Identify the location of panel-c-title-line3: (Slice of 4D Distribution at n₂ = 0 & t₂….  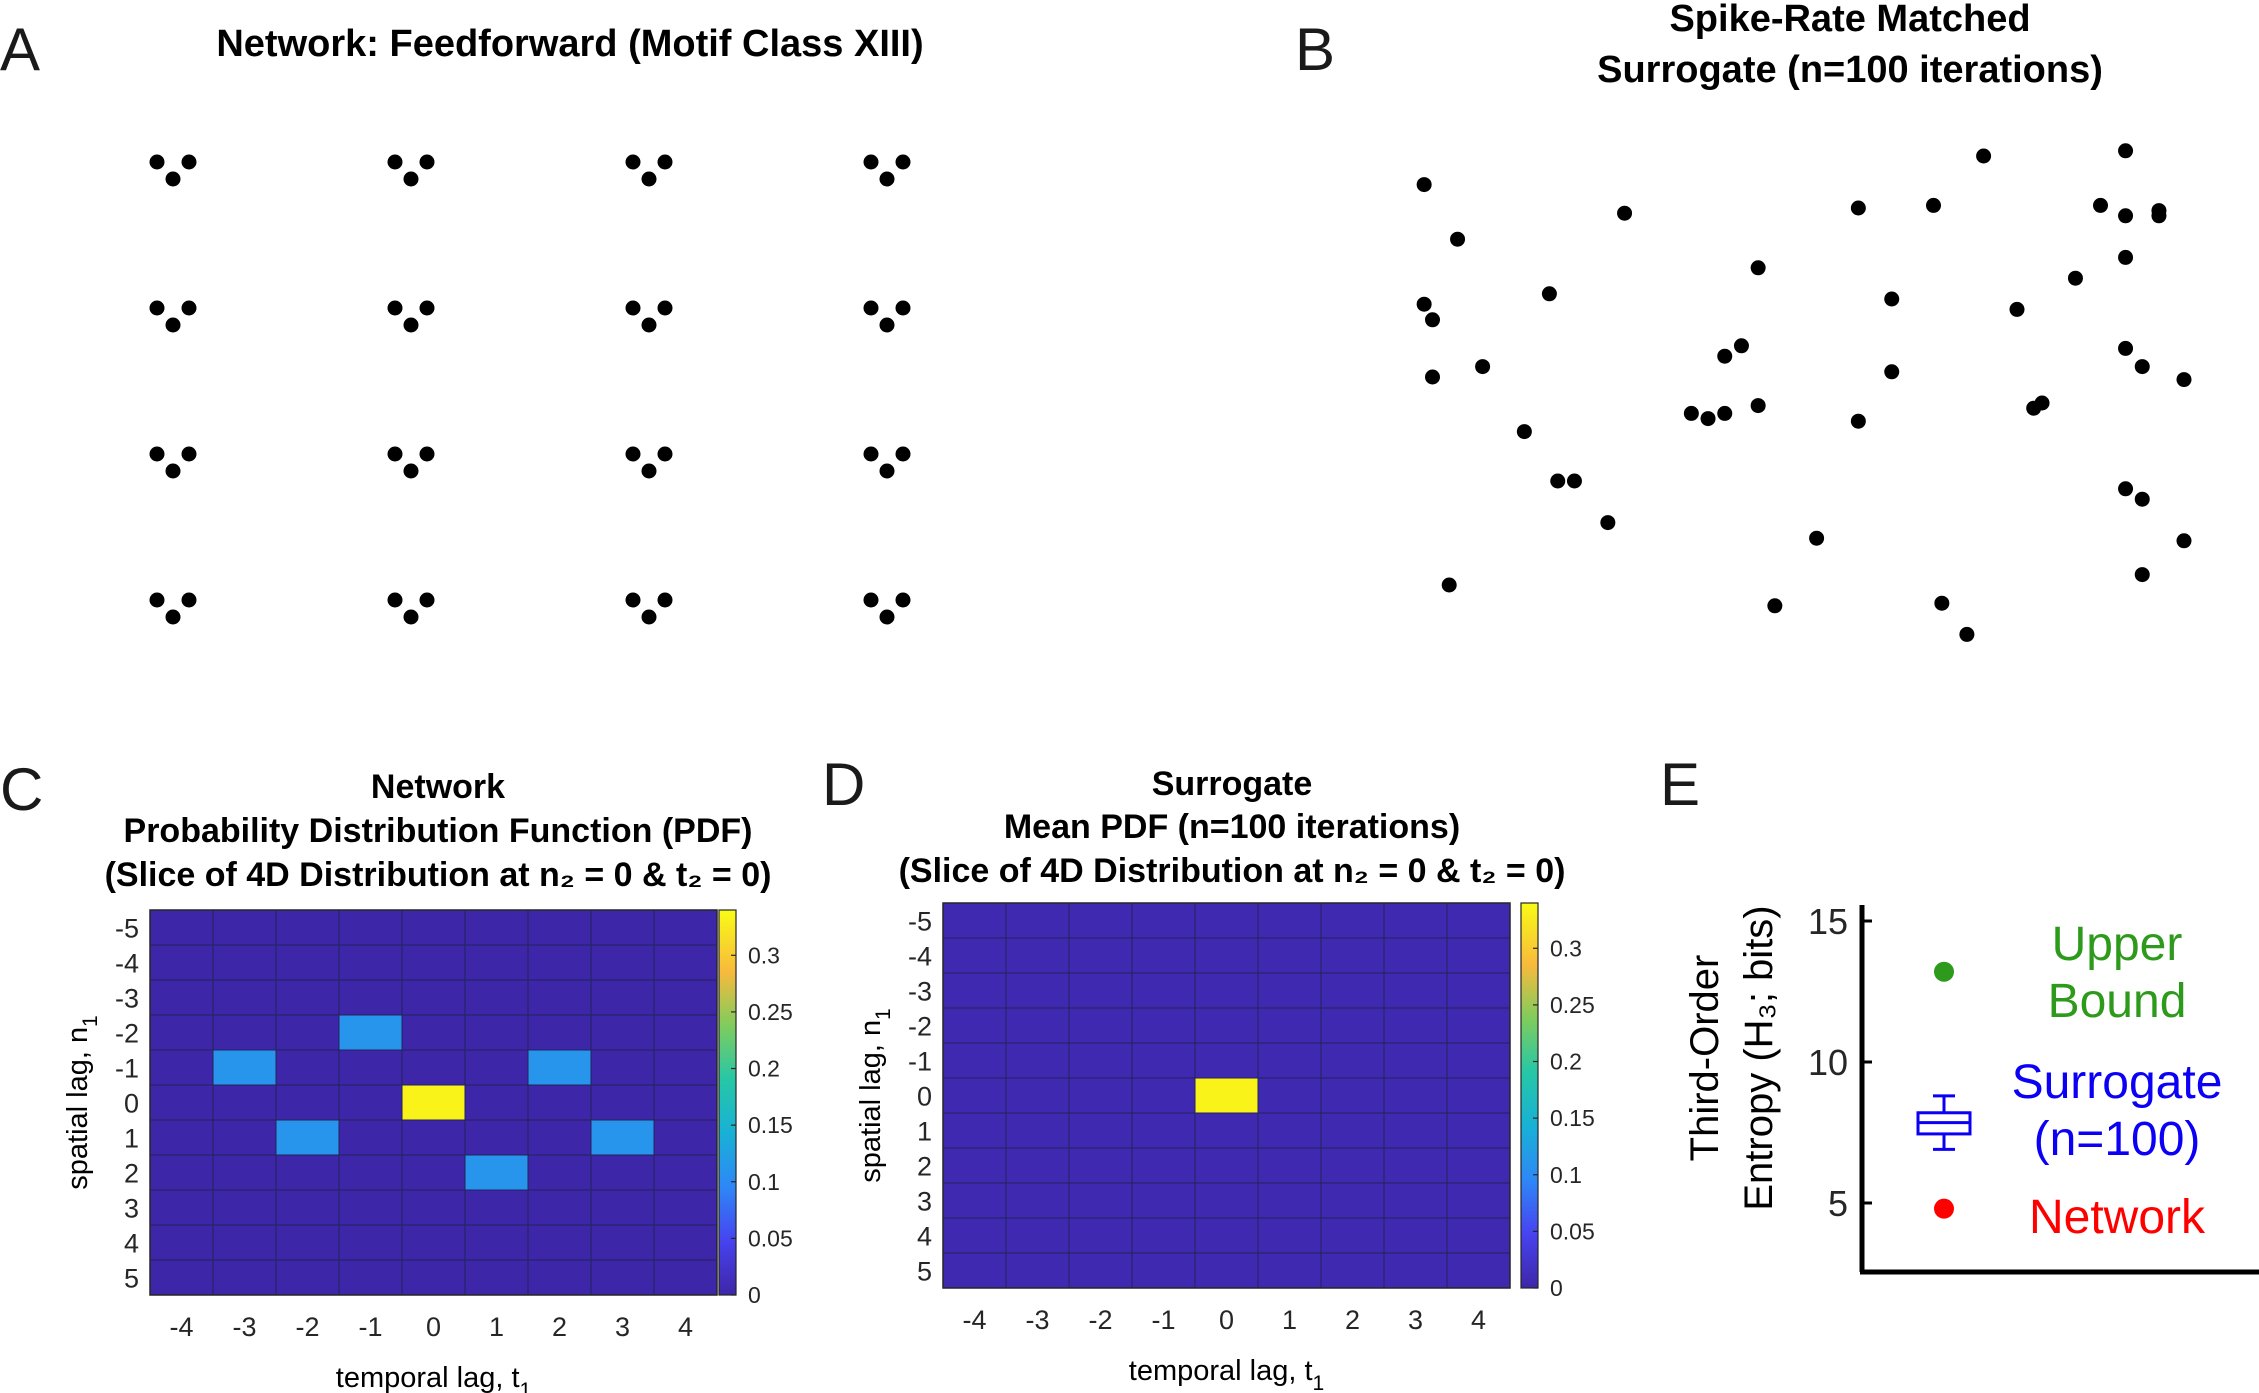
(438, 875).